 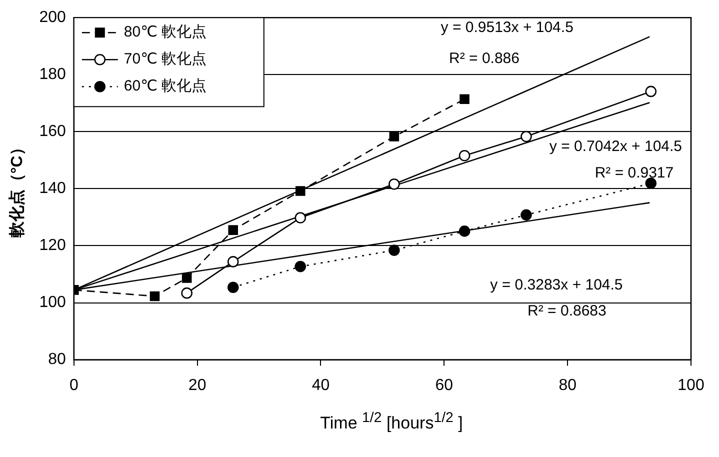 What do you see at coordinates (391, 422) in the screenshot?
I see `x-axis-title: Time $^{1/2}$ [hours$^{1/2}$ ]` at bounding box center [391, 422].